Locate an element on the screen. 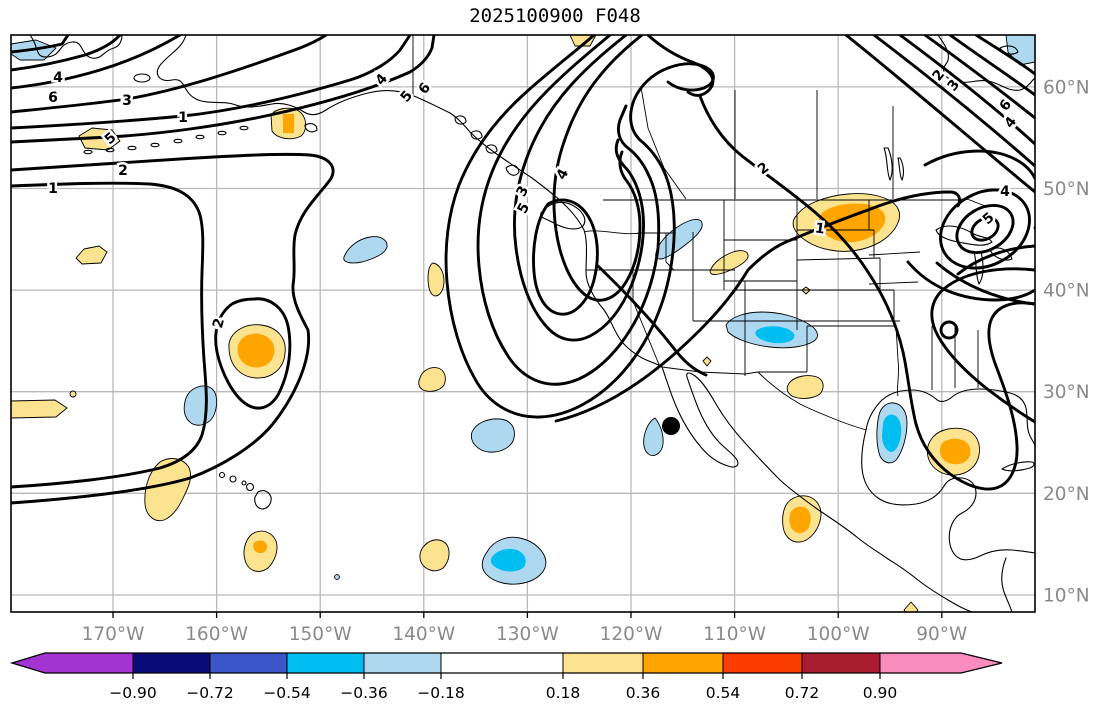  lon-label: 110°W is located at coordinates (734, 634).